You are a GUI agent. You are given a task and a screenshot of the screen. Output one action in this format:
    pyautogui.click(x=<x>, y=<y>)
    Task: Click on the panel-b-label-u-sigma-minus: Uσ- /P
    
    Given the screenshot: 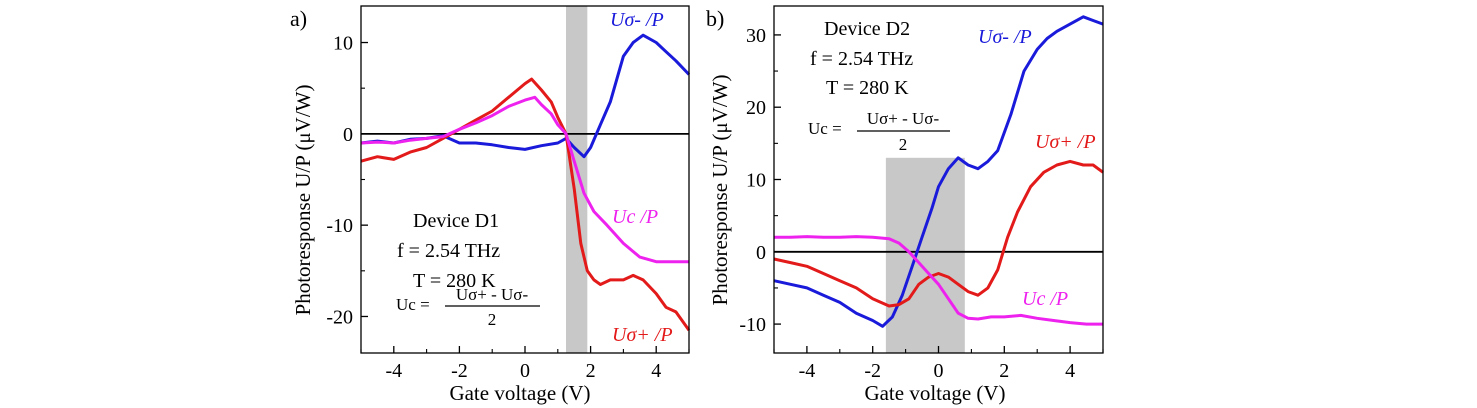 What is the action you would take?
    pyautogui.click(x=1005, y=37)
    